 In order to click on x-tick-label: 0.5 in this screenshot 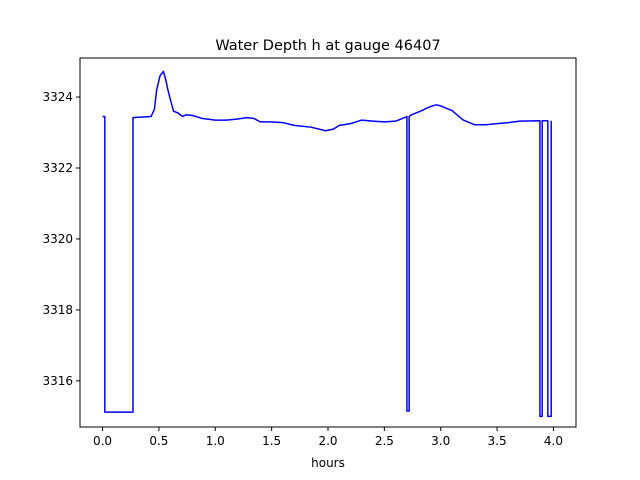, I will do `click(158, 441)`.